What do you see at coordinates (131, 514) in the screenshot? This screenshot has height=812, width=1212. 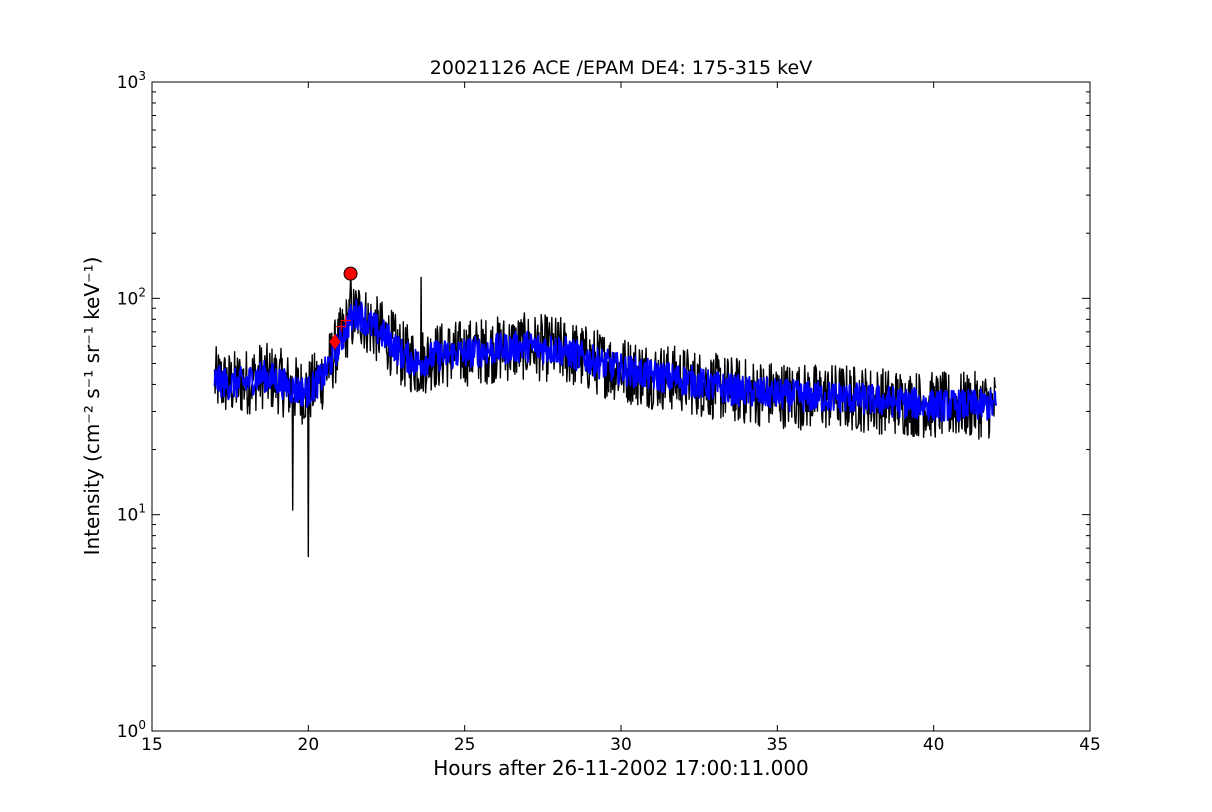 I see `y-tick-label: 10¹` at bounding box center [131, 514].